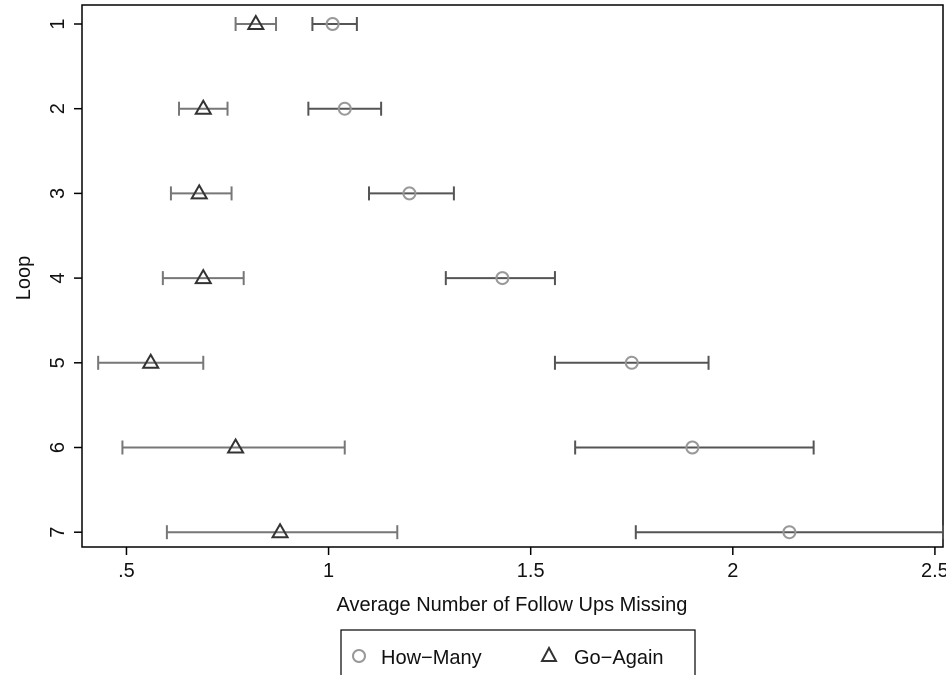 This screenshot has height=675, width=946. I want to click on x-tick-label: .5, so click(126, 571).